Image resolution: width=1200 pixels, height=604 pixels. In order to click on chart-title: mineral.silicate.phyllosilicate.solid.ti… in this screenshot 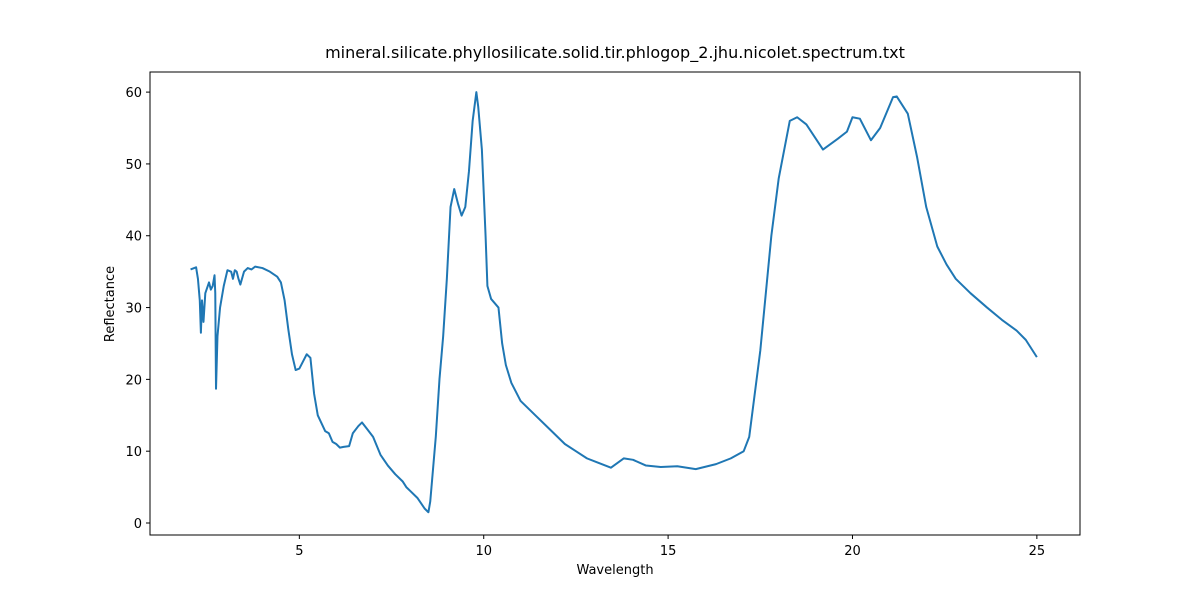, I will do `click(615, 53)`.